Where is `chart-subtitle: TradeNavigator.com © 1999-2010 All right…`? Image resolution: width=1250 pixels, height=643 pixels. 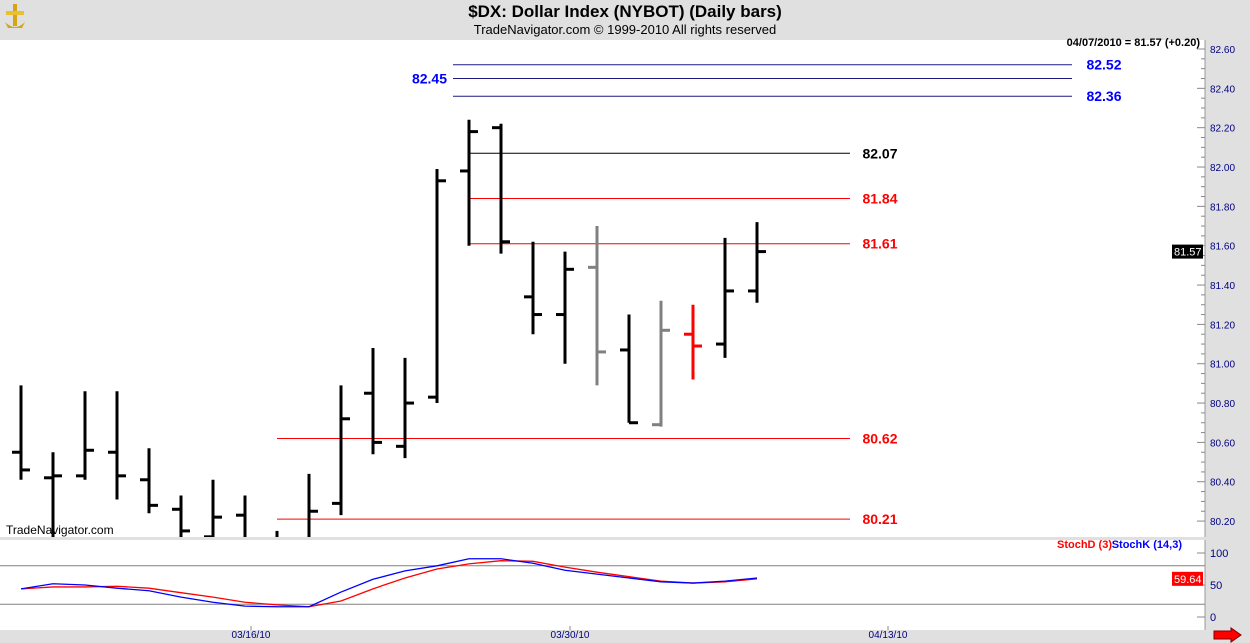
chart-subtitle: TradeNavigator.com © 1999-2010 All right… is located at coordinates (625, 29).